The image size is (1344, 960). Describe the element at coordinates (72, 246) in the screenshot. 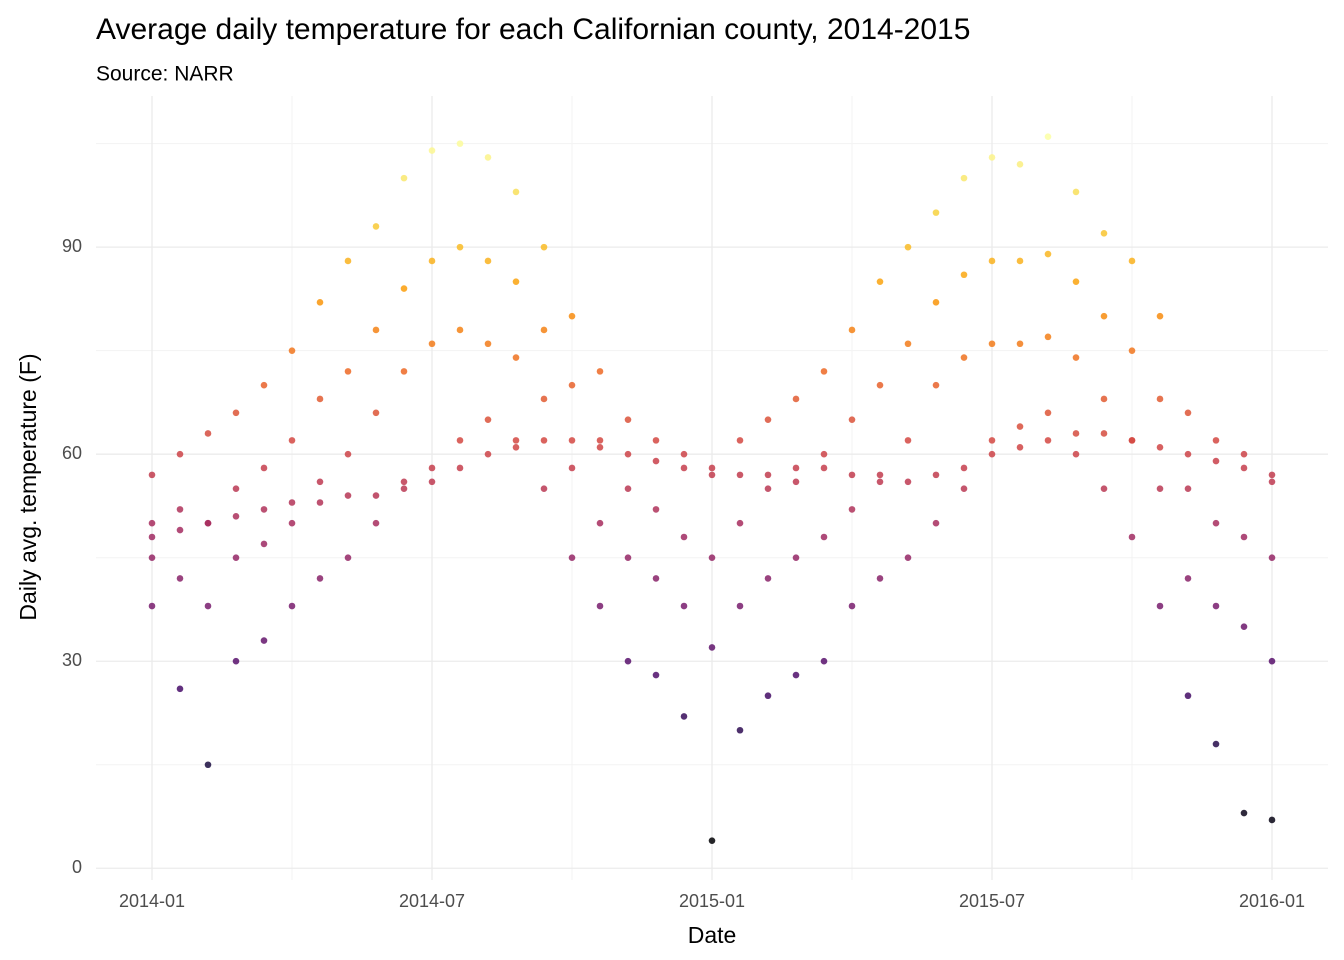

I see `y-tick-label: 90` at that location.